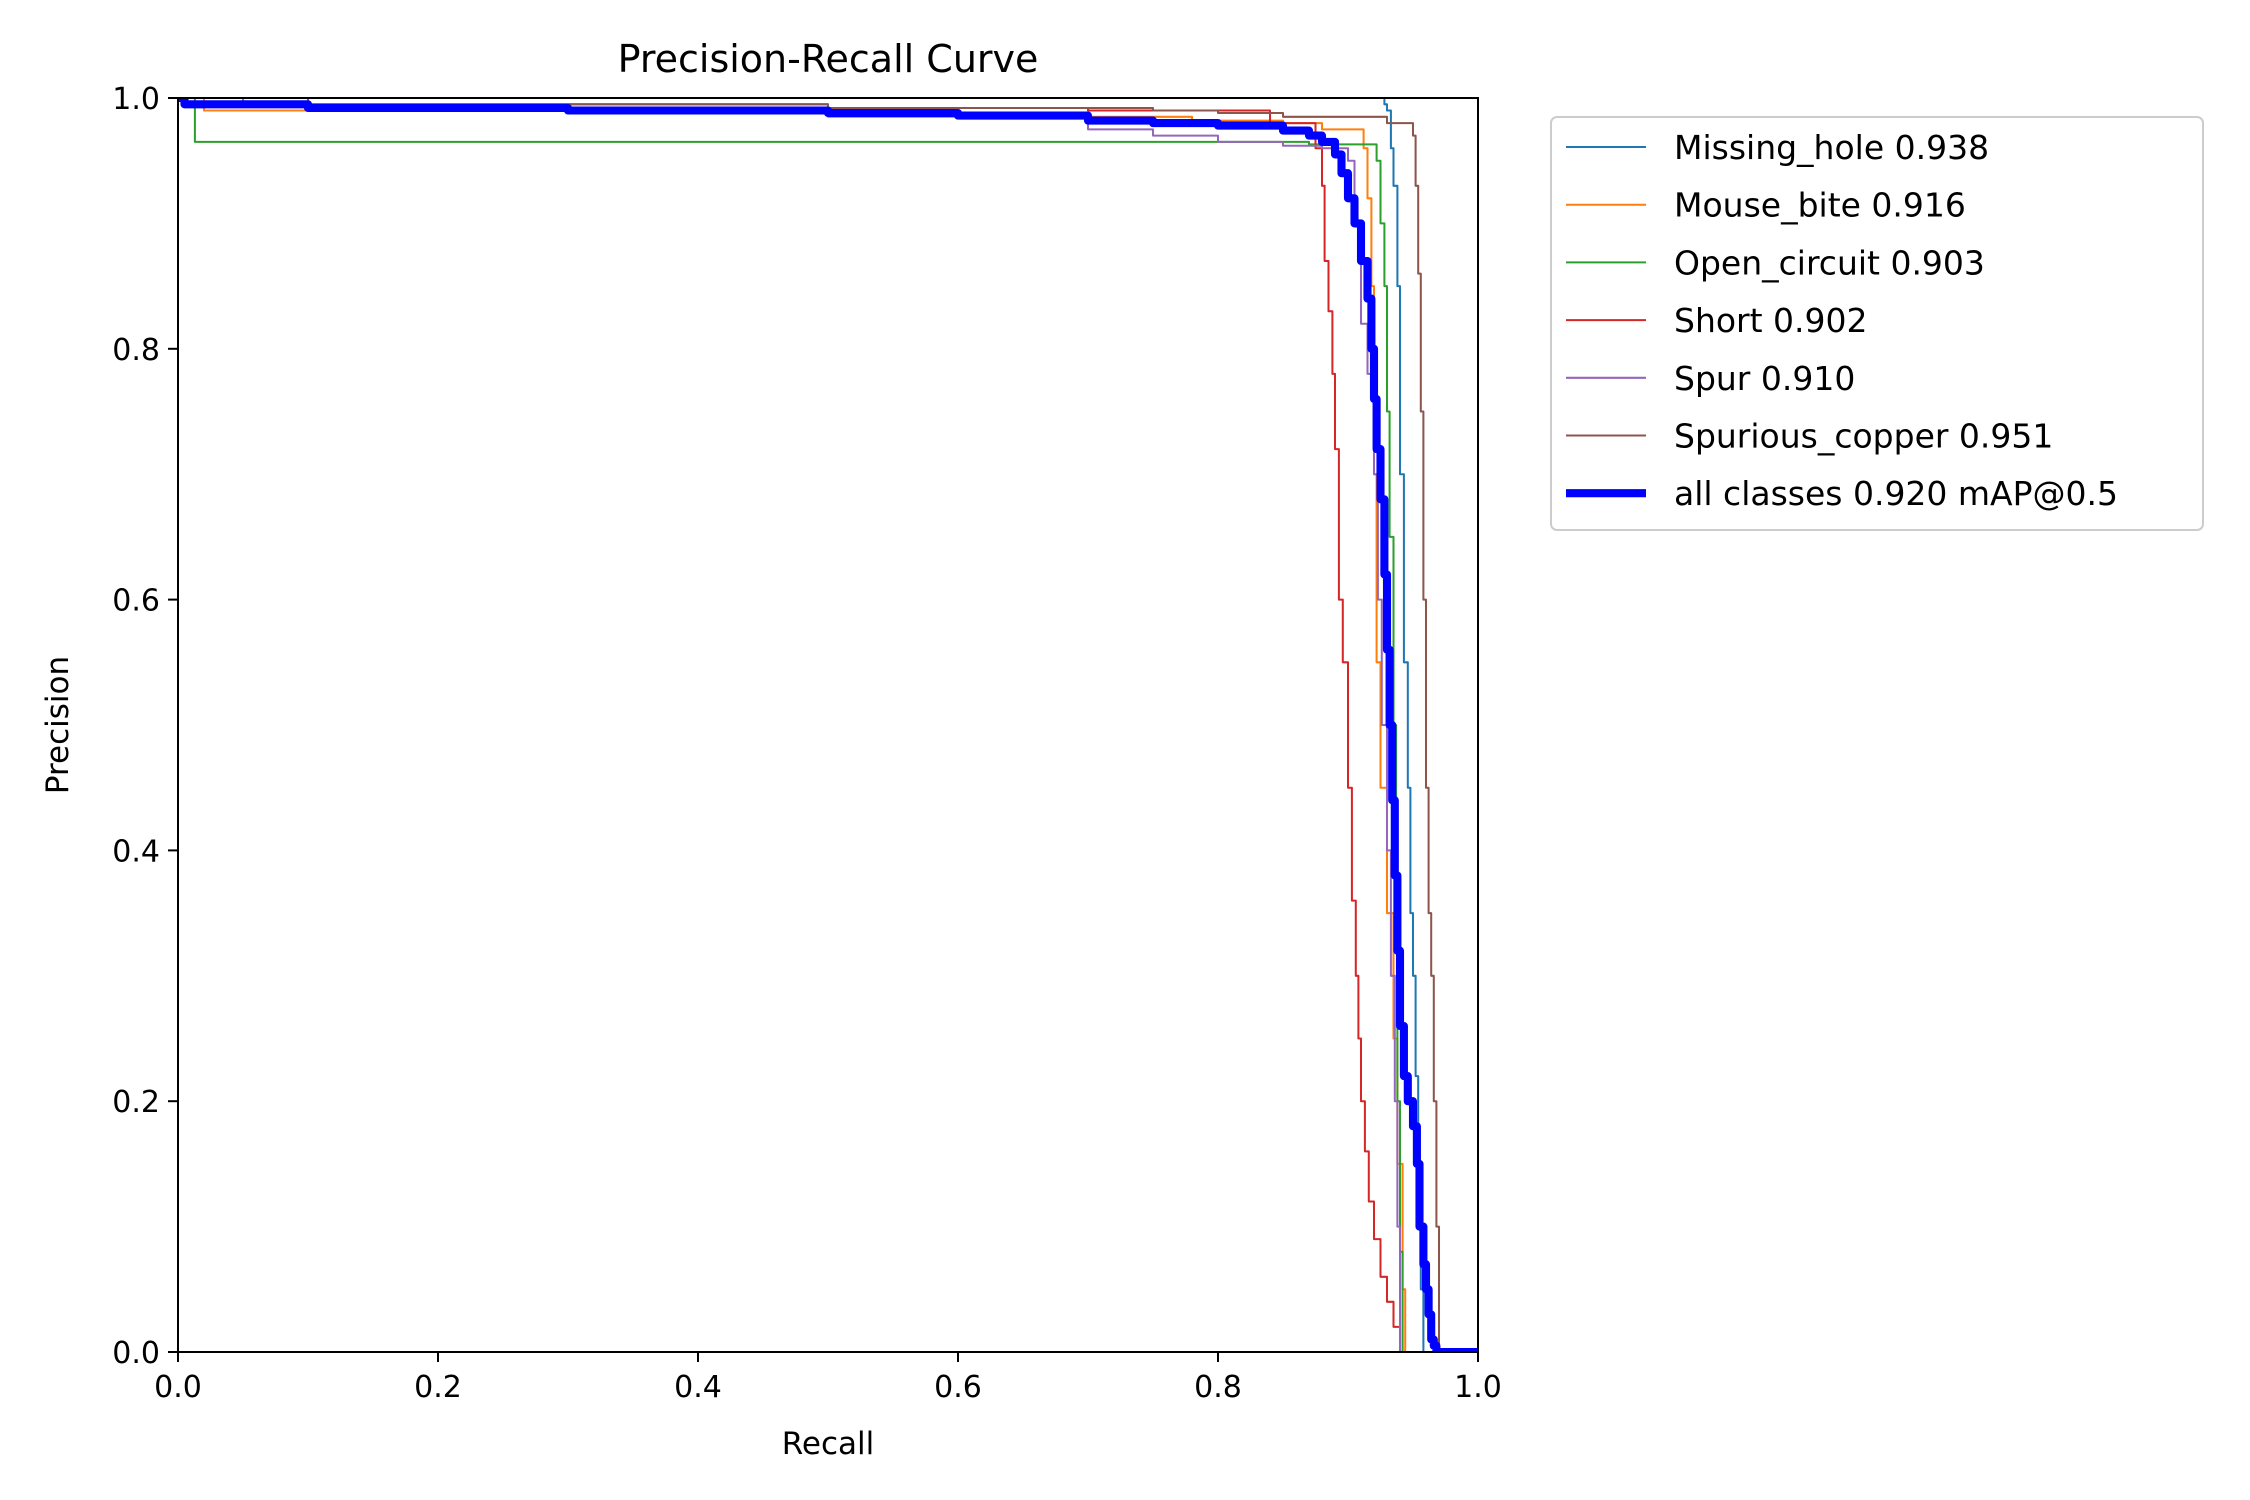  What do you see at coordinates (828, 59) in the screenshot?
I see `chart-title: Precision-Recall Curve` at bounding box center [828, 59].